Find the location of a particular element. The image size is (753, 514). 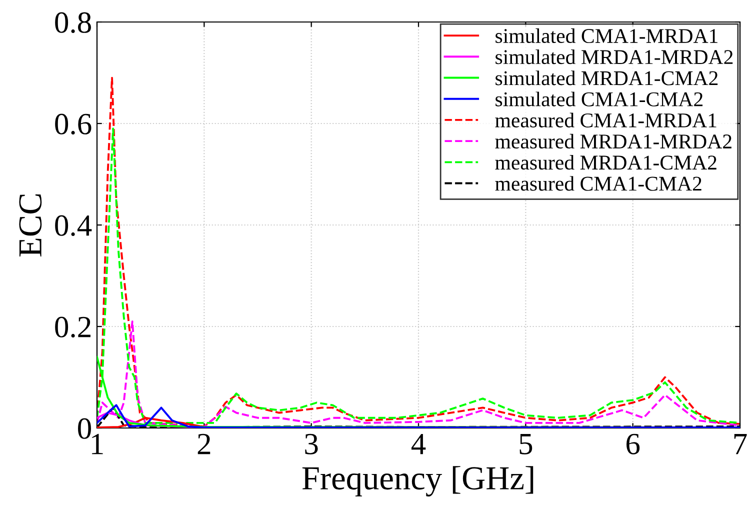

legend-label: simulated CMA1-CMA2 is located at coordinates (599, 99).